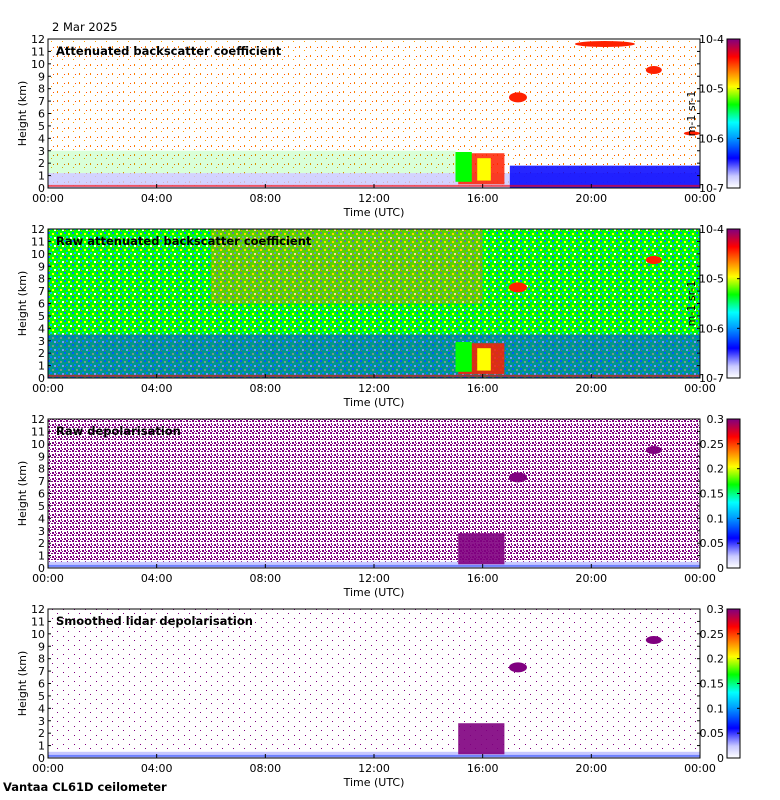  Describe the element at coordinates (712, 684) in the screenshot. I see `colorbar-tick-label: 0.15` at that location.